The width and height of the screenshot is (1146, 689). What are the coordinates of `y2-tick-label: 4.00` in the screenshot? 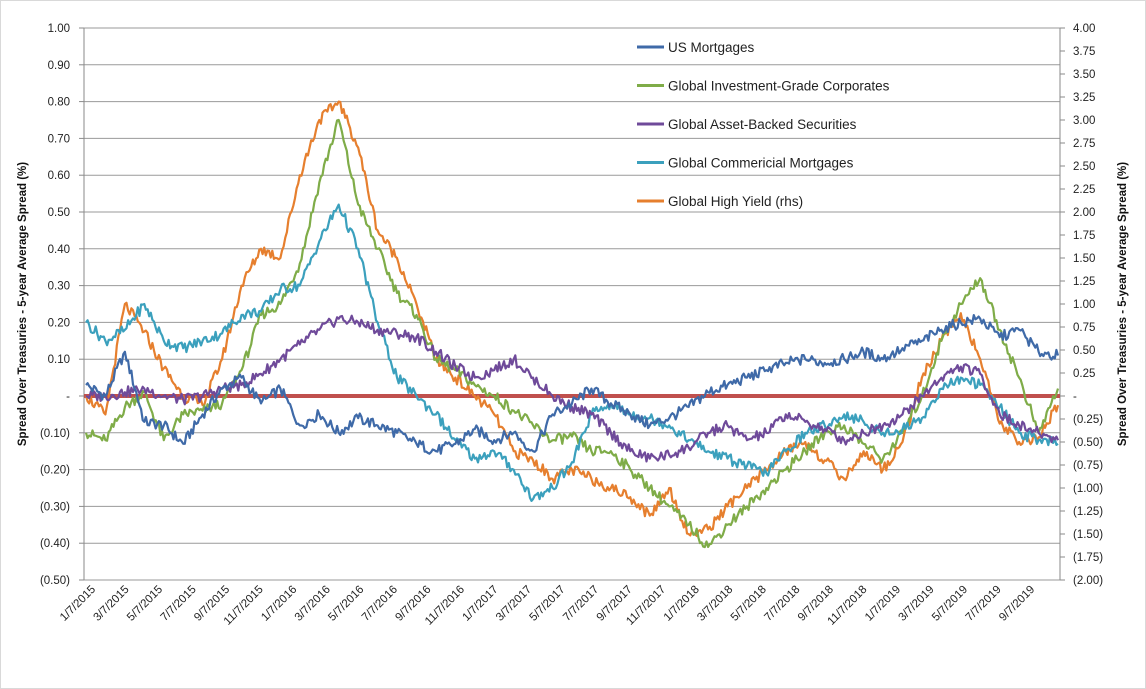 It's located at (1084, 29).